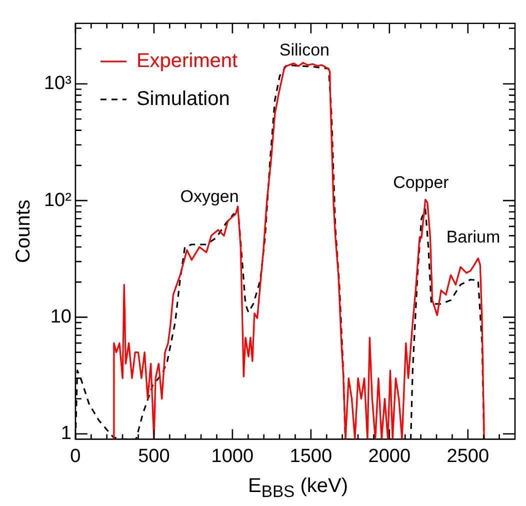 This screenshot has height=506, width=526. What do you see at coordinates (304, 50) in the screenshot?
I see `annotation: Silicon` at bounding box center [304, 50].